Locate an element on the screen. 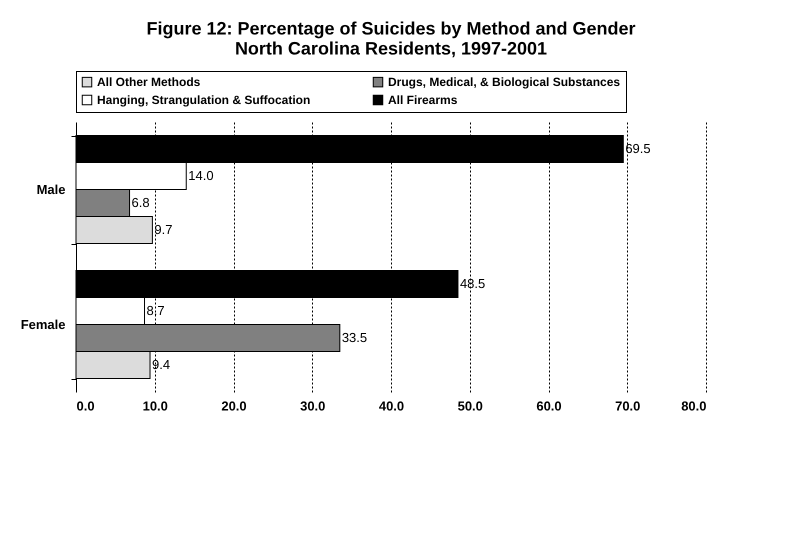 The image size is (796, 538). legend-label: All Other Methods is located at coordinates (149, 82).